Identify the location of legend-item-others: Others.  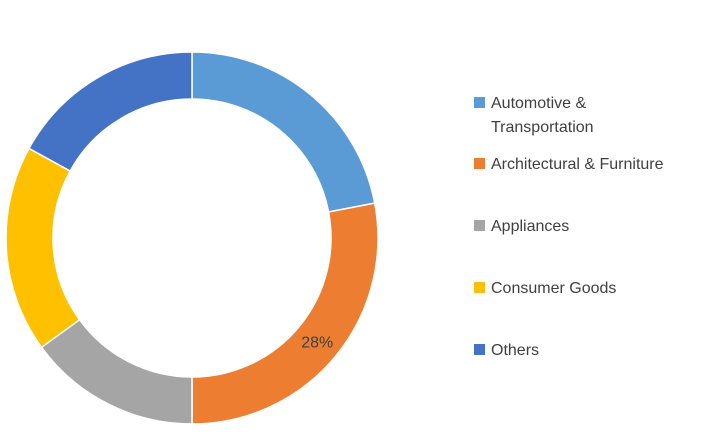
(506, 351).